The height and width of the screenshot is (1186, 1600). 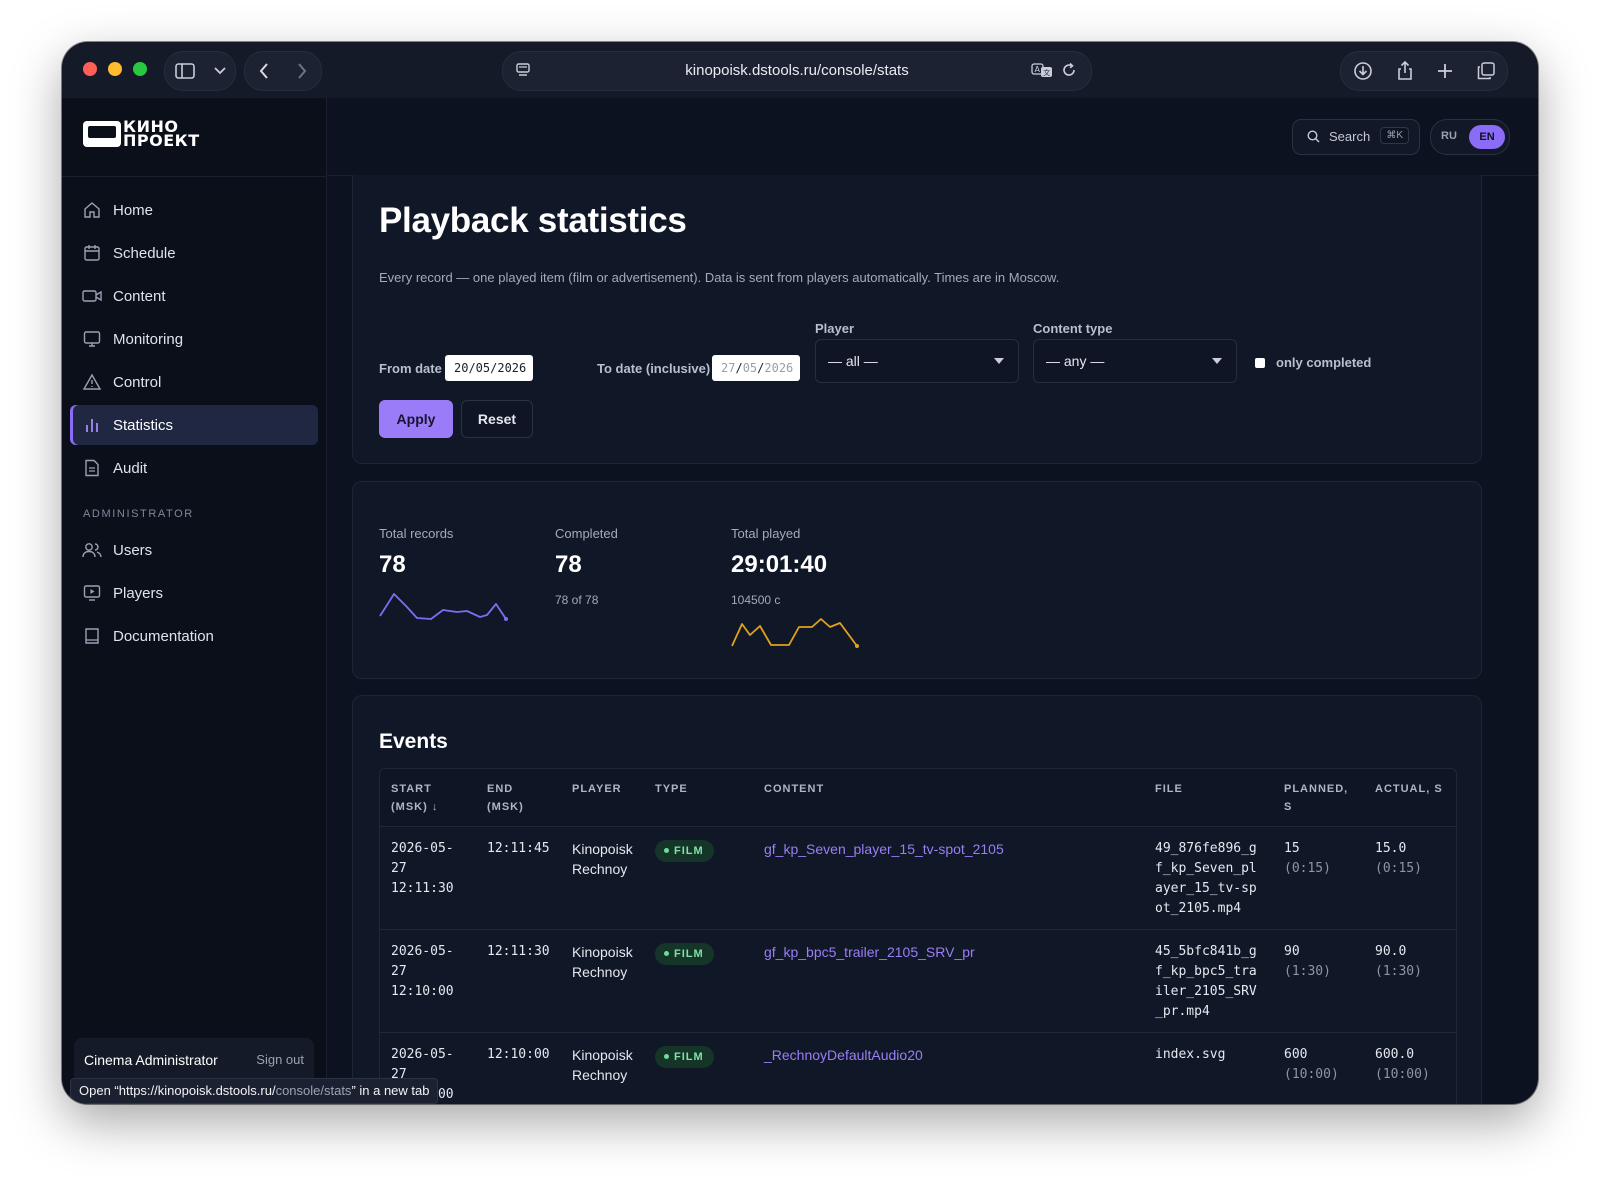 I want to click on player-select-value: — all —, so click(x=853, y=361).